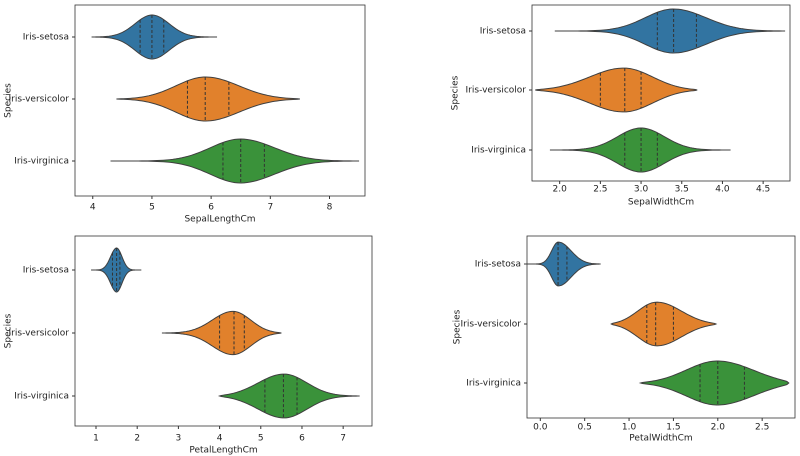 The image size is (800, 456). Describe the element at coordinates (96, 439) in the screenshot. I see `x-tick-label: 1` at that location.